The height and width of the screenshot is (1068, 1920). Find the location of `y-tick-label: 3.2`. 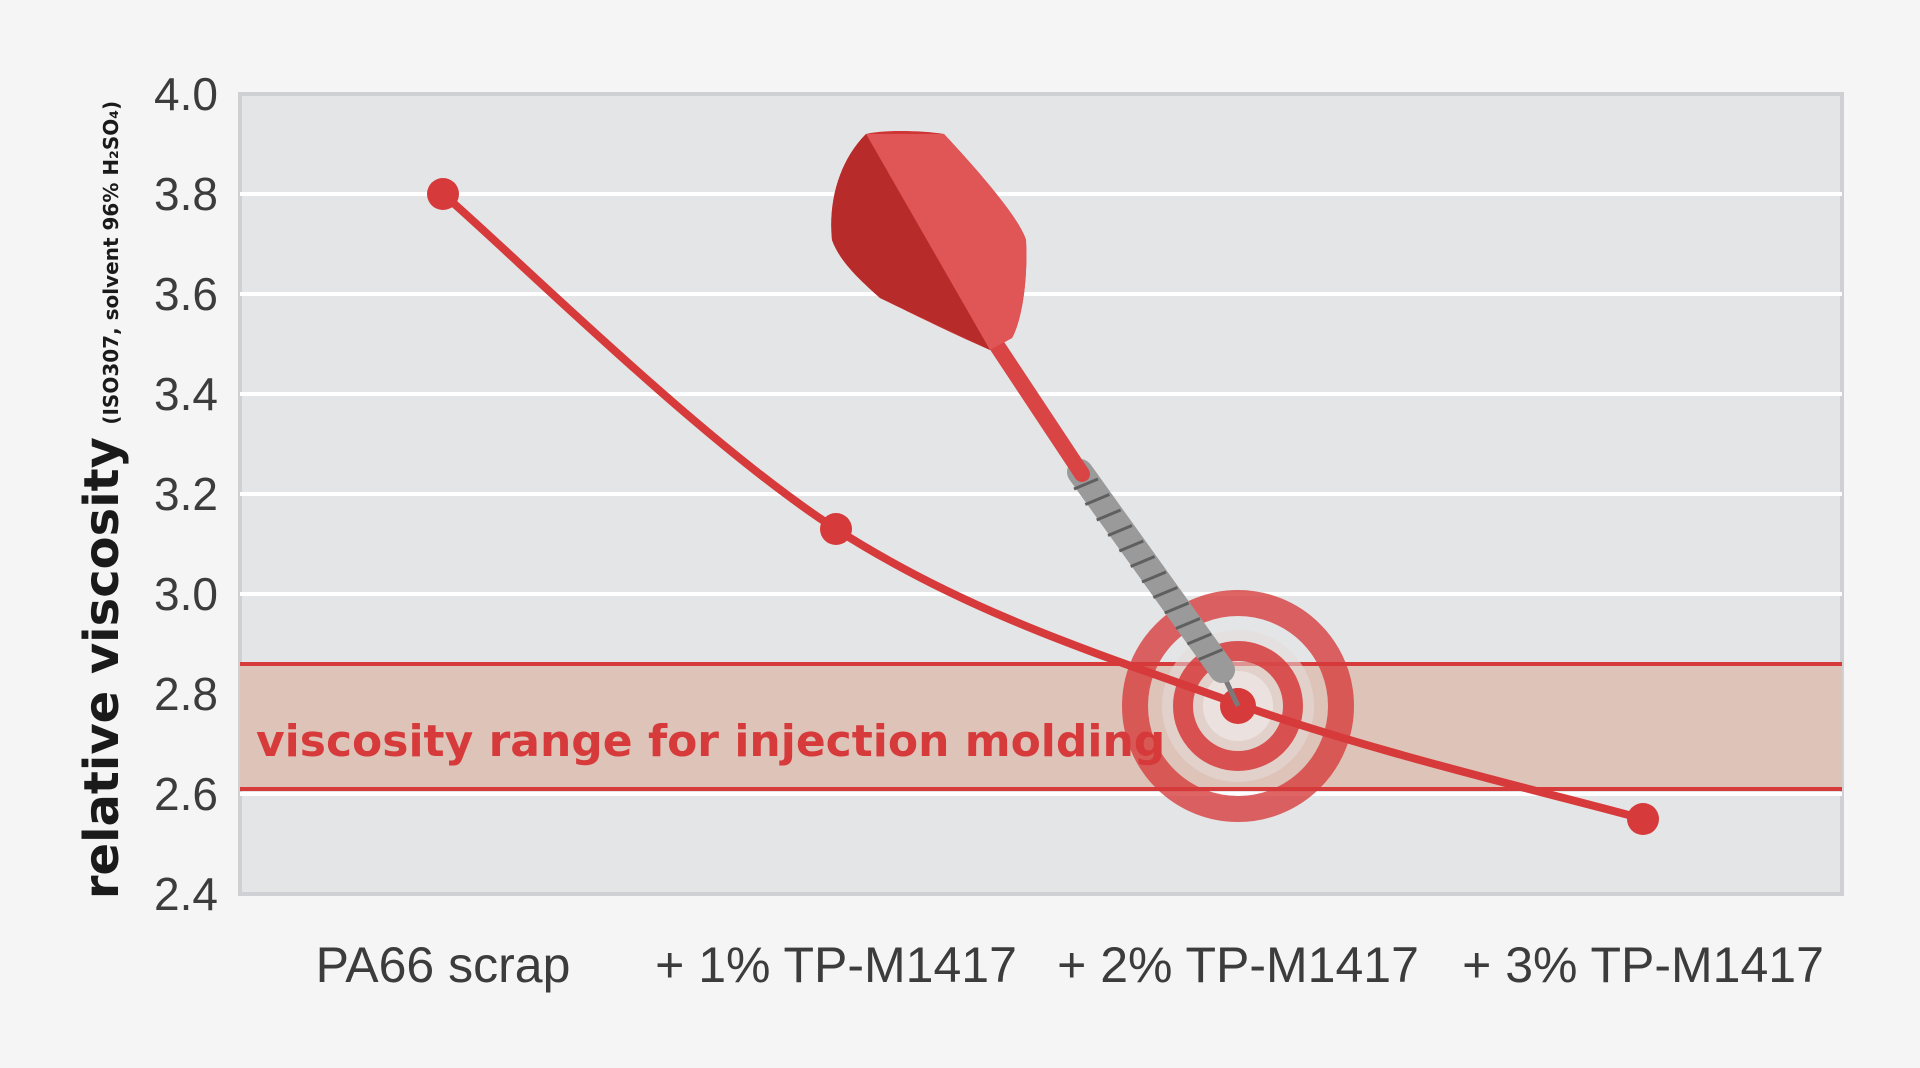

y-tick-label: 3.2 is located at coordinates (186, 494).